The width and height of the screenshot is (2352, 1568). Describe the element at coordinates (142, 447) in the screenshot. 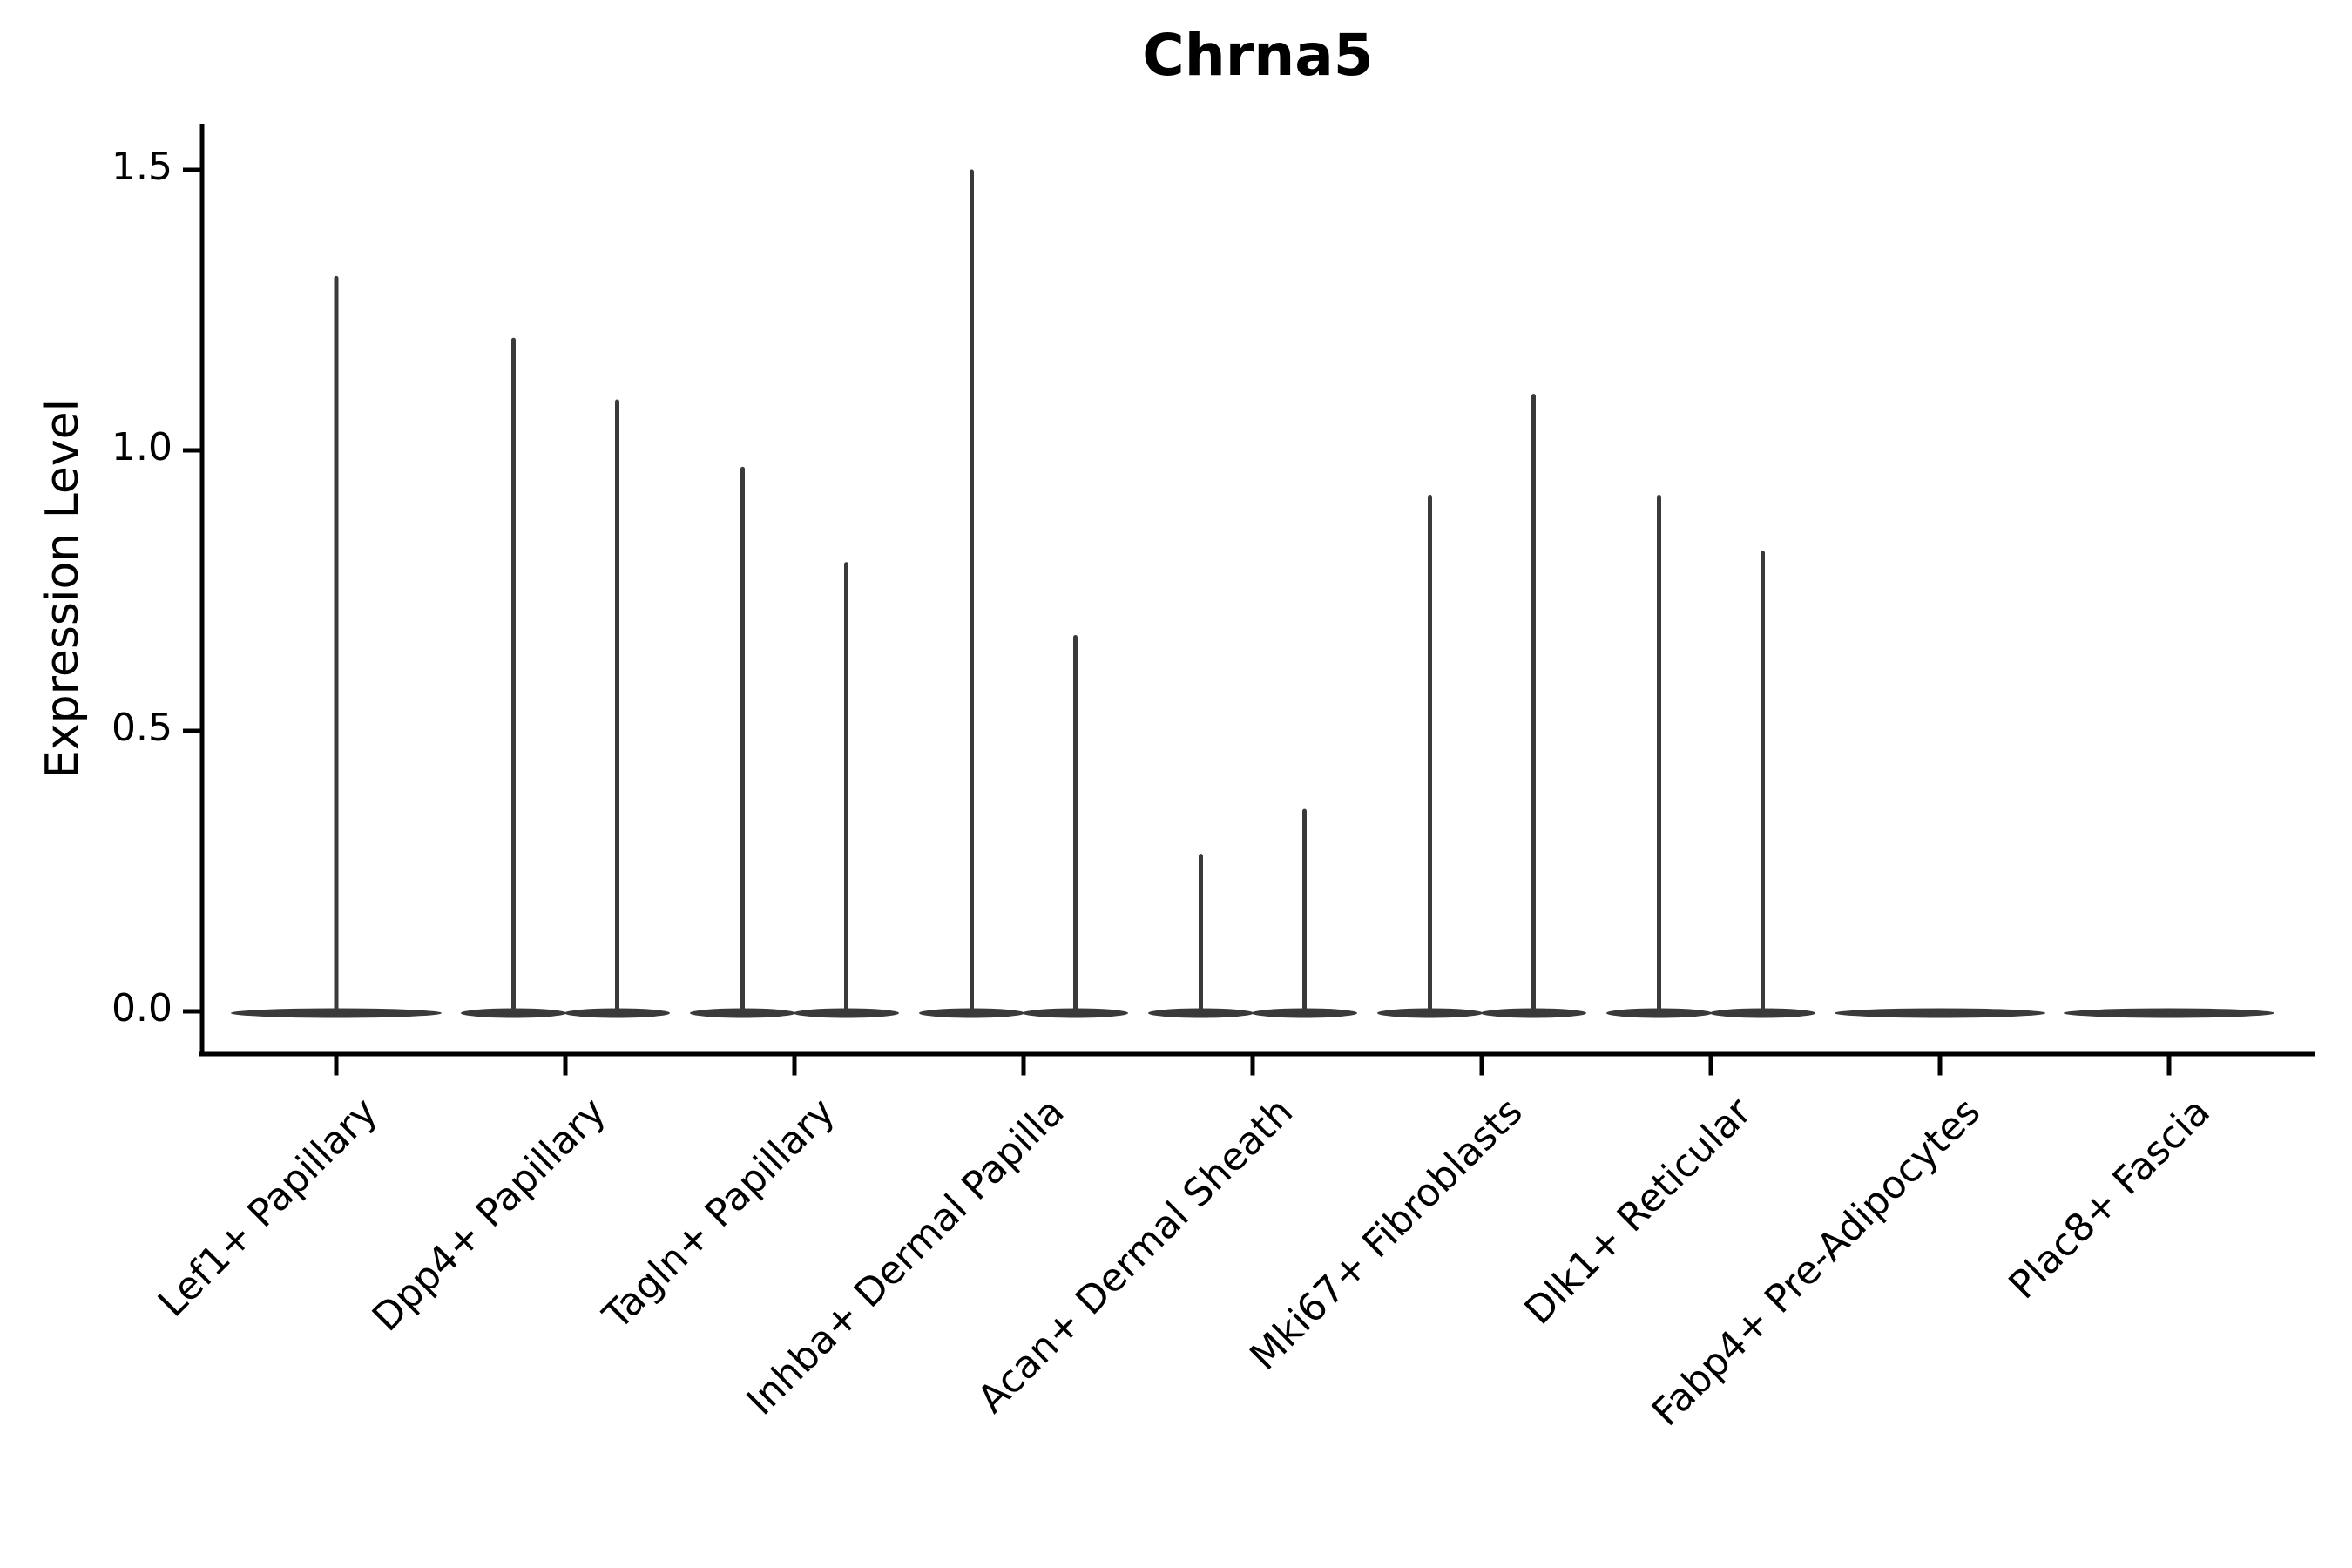

I see `y-tick-label: 1.0` at that location.